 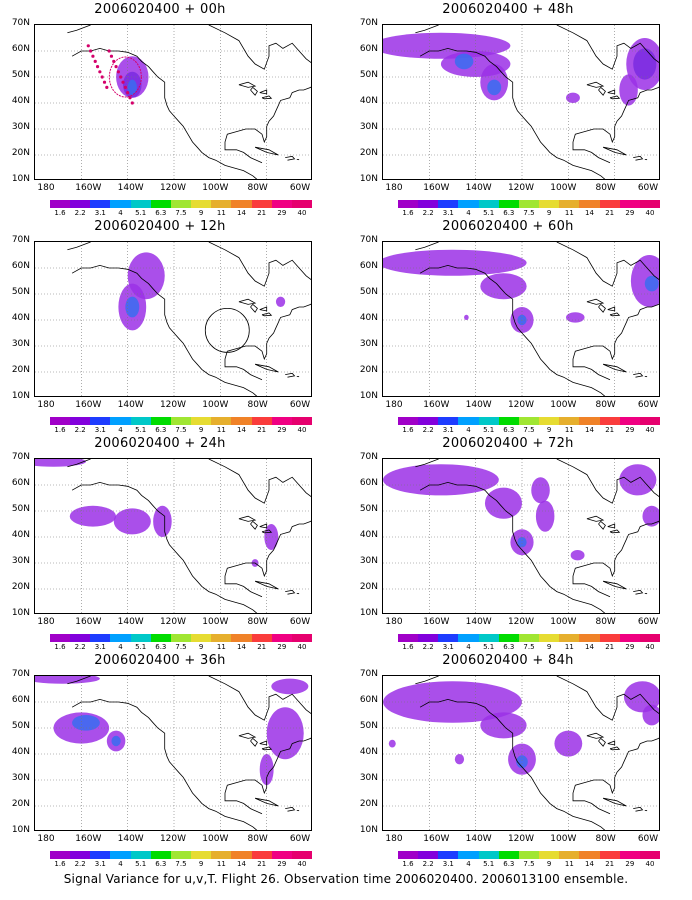 What do you see at coordinates (262, 430) in the screenshot?
I see `colorbar-label: 21` at bounding box center [262, 430].